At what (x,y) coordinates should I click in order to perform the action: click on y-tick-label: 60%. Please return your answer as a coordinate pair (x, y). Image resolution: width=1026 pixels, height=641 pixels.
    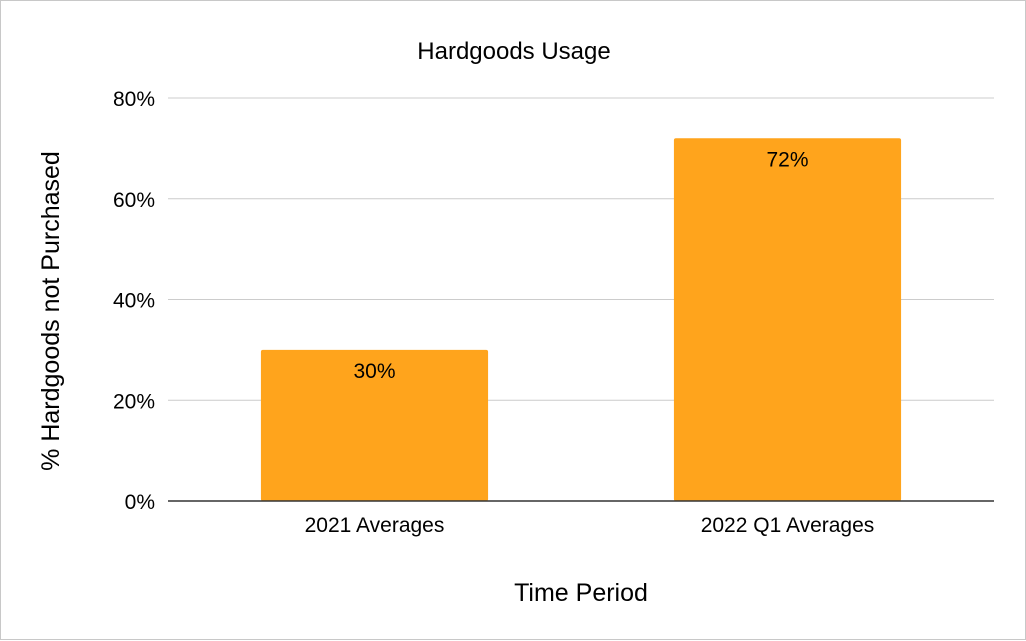
    Looking at the image, I should click on (134, 200).